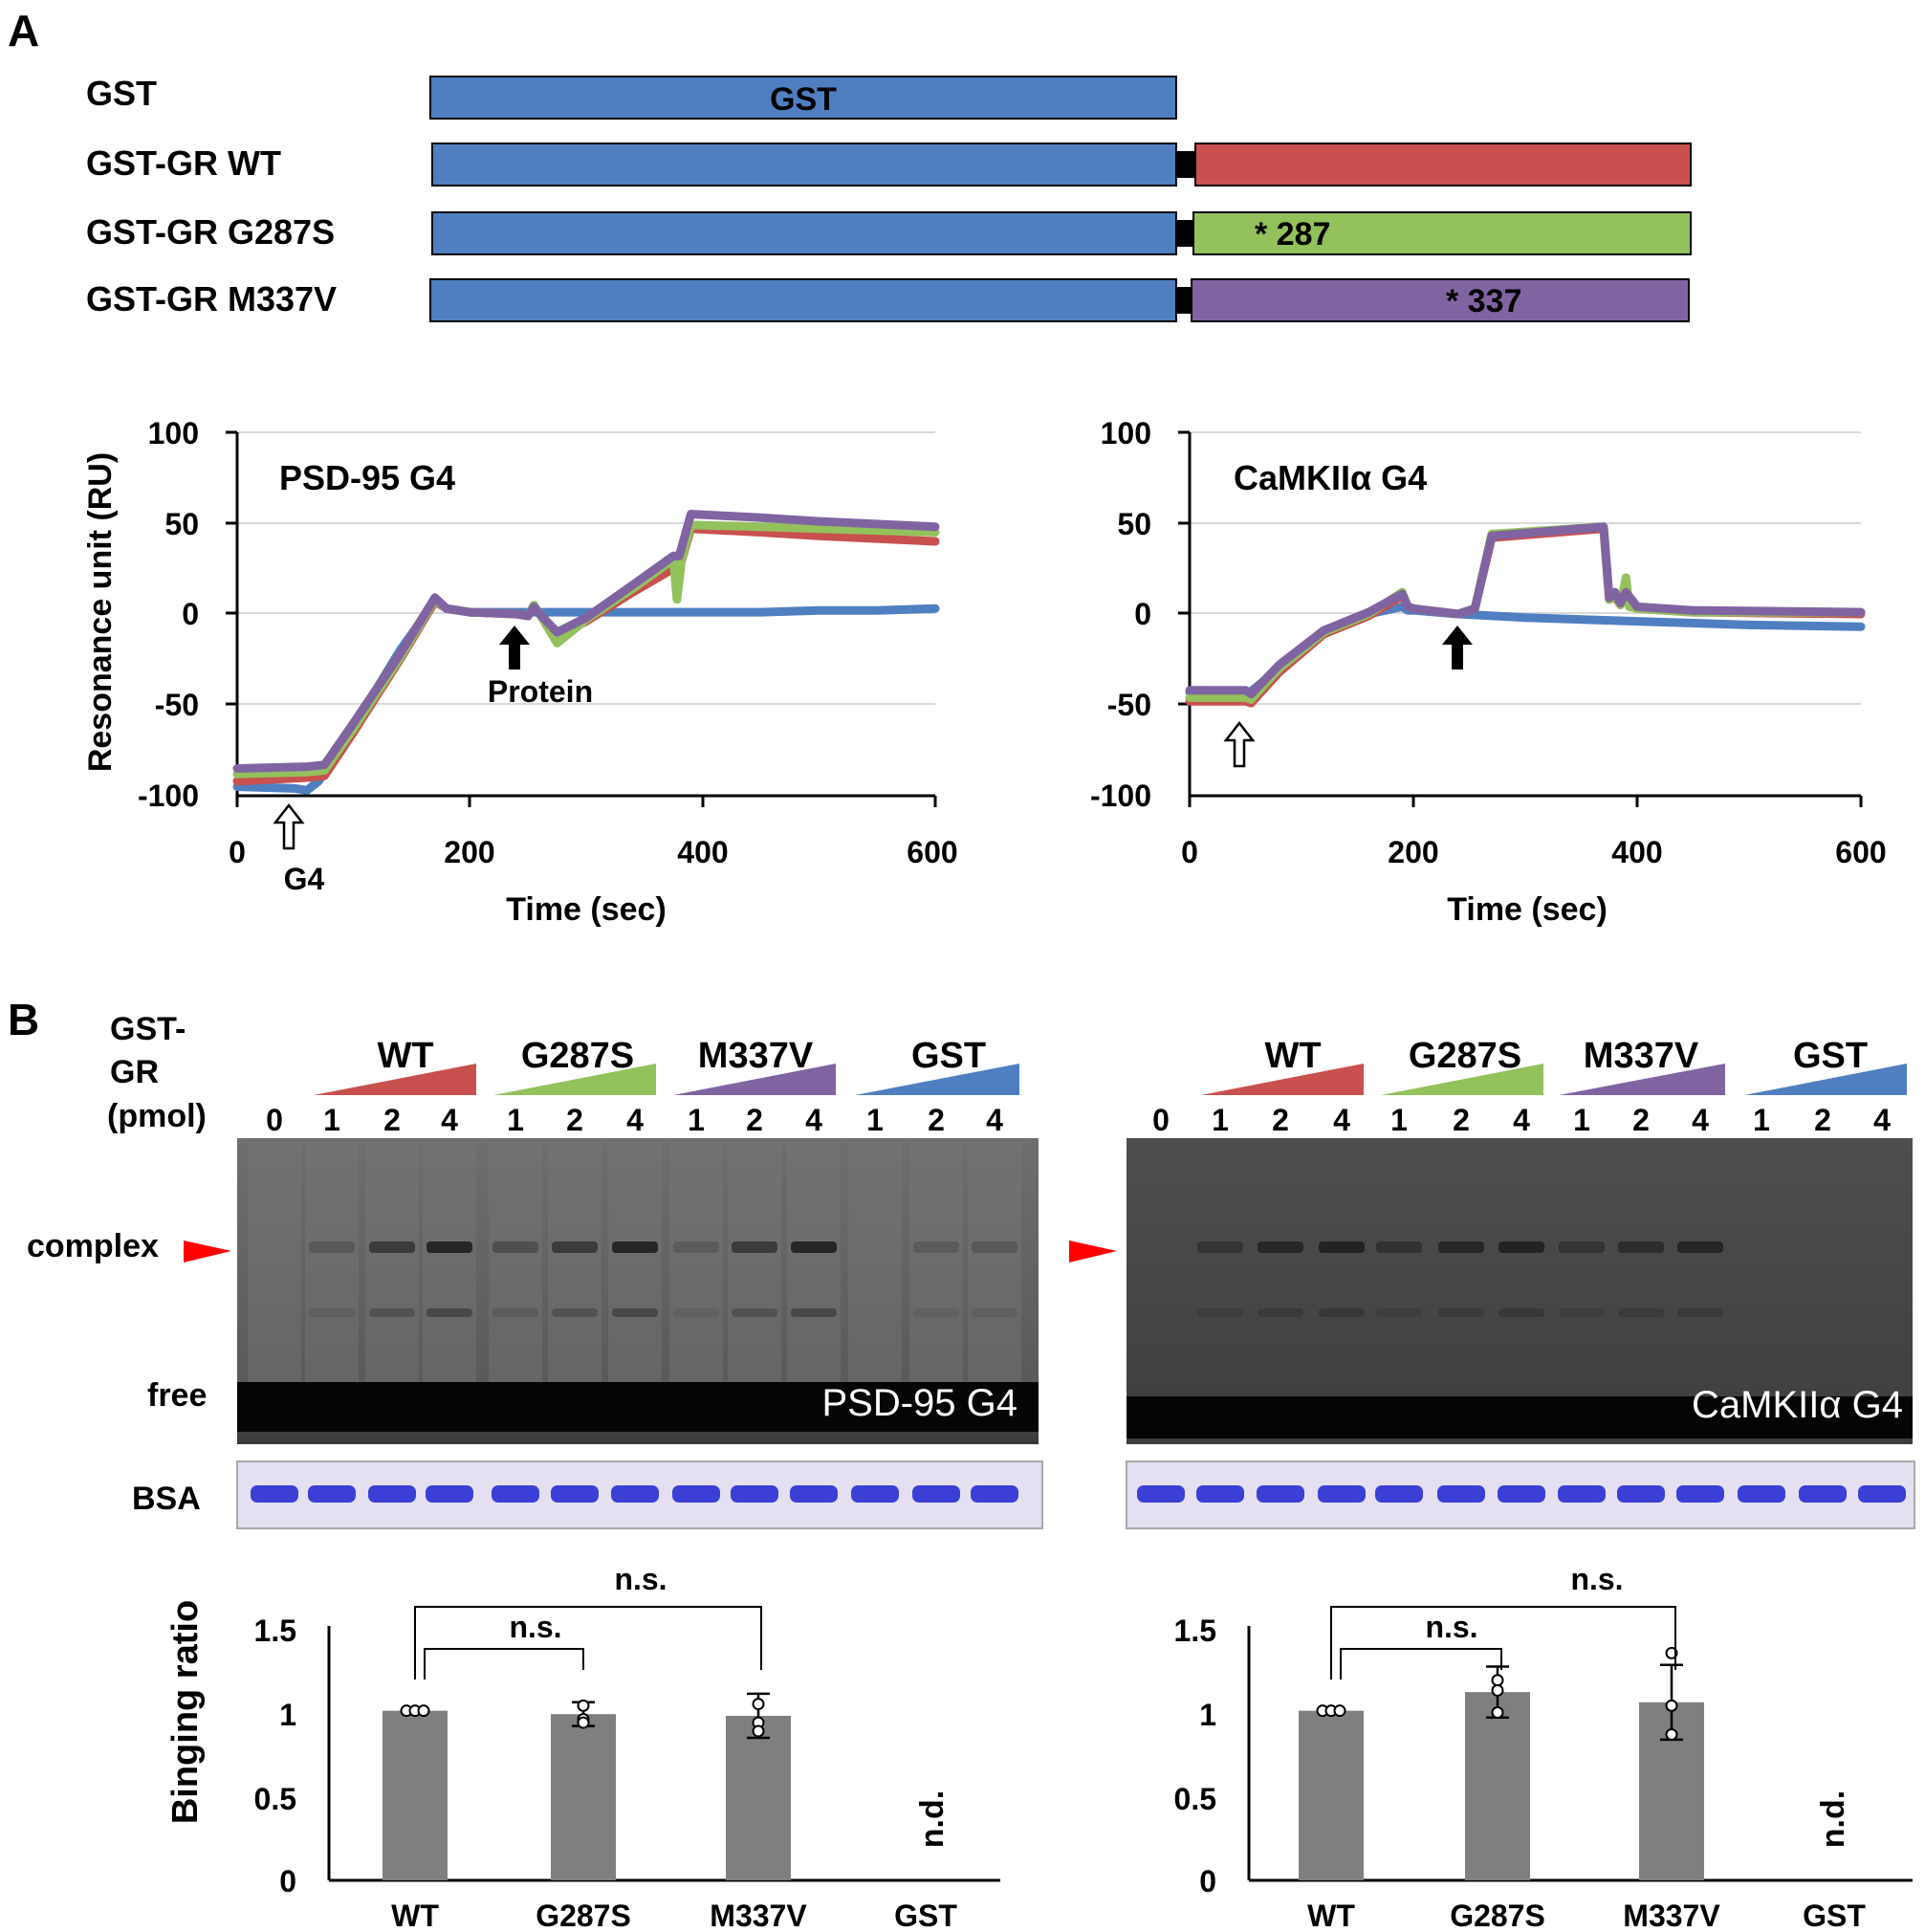 This screenshot has height=1932, width=1925. I want to click on y-tick-label: 50, so click(1134, 524).